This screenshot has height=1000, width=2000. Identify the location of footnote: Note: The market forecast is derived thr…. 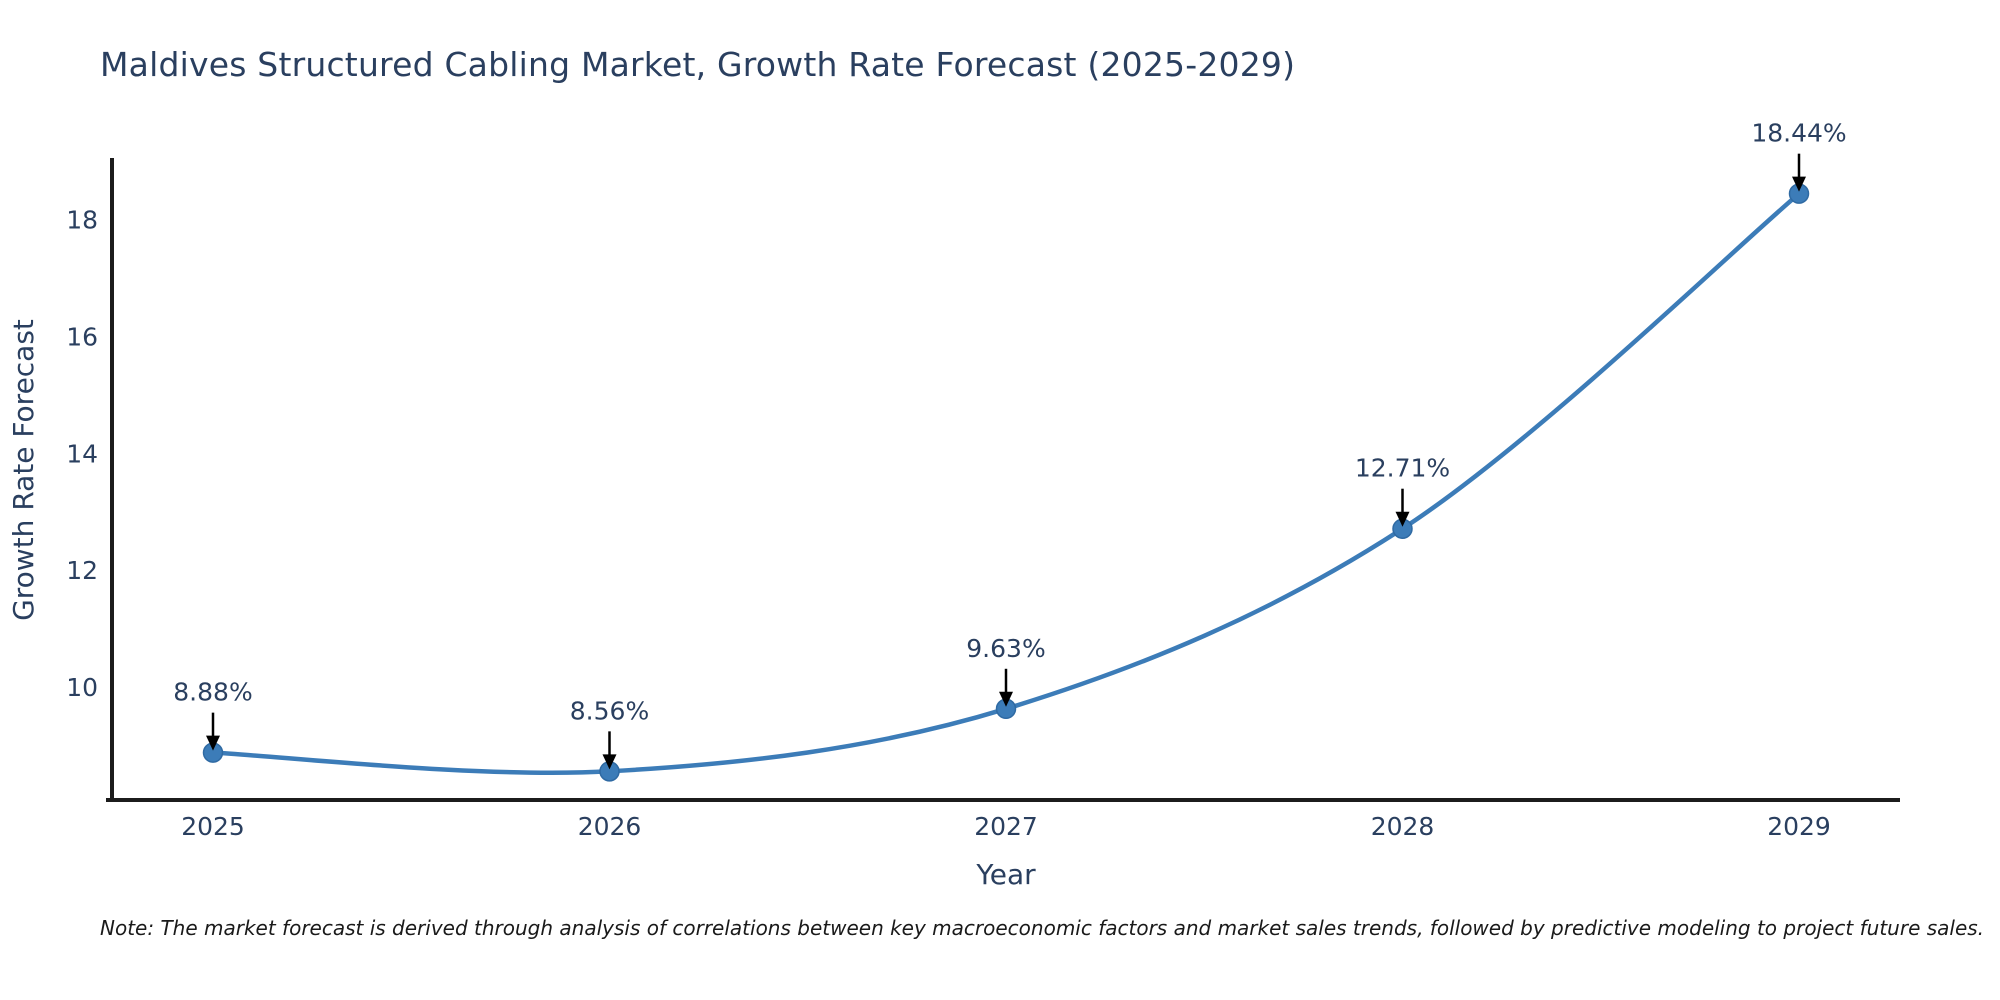
(1042, 928).